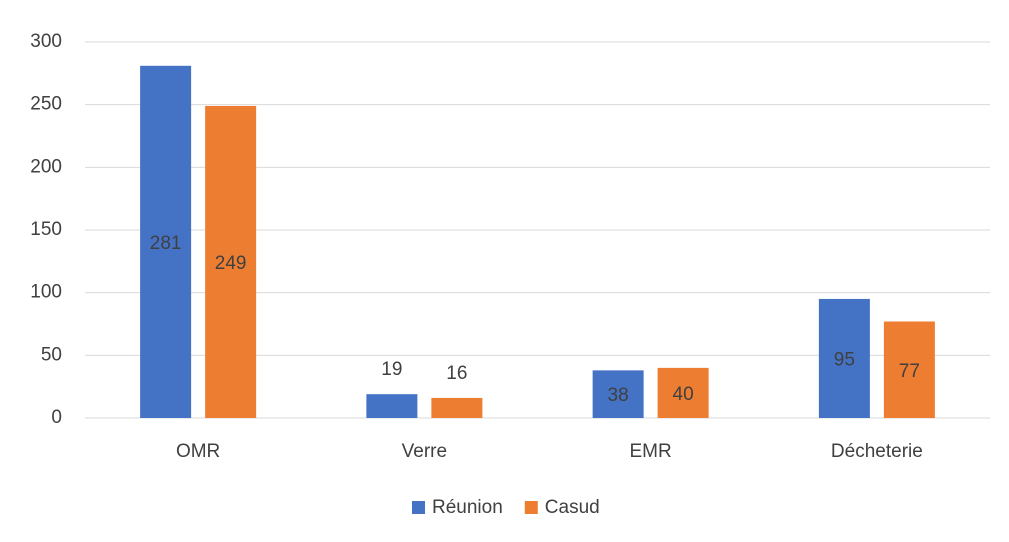 This screenshot has height=542, width=1009. Describe the element at coordinates (46, 41) in the screenshot. I see `y-tick-label: 300` at that location.